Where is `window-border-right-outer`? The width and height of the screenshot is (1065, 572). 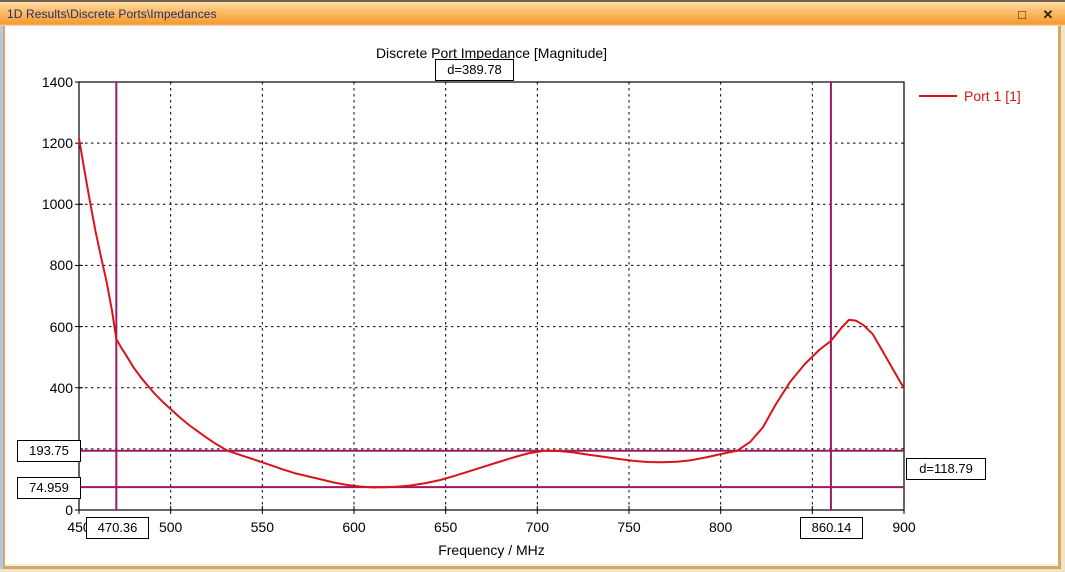 window-border-right-outer is located at coordinates (1063, 299).